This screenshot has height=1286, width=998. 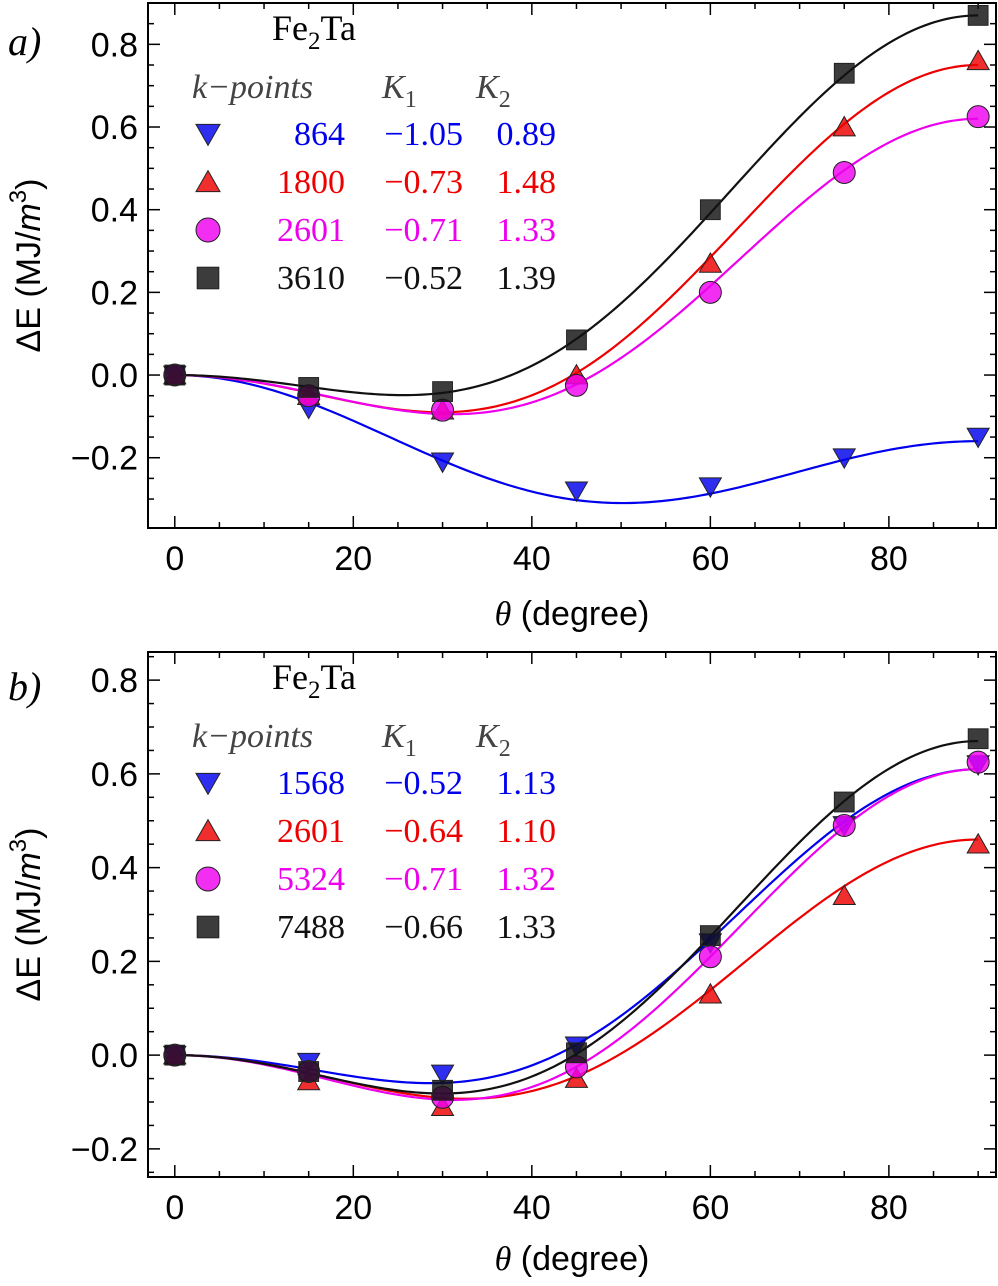 I want to click on legend-row-7488: 7488 −0.66 1.33, so click(x=376, y=927).